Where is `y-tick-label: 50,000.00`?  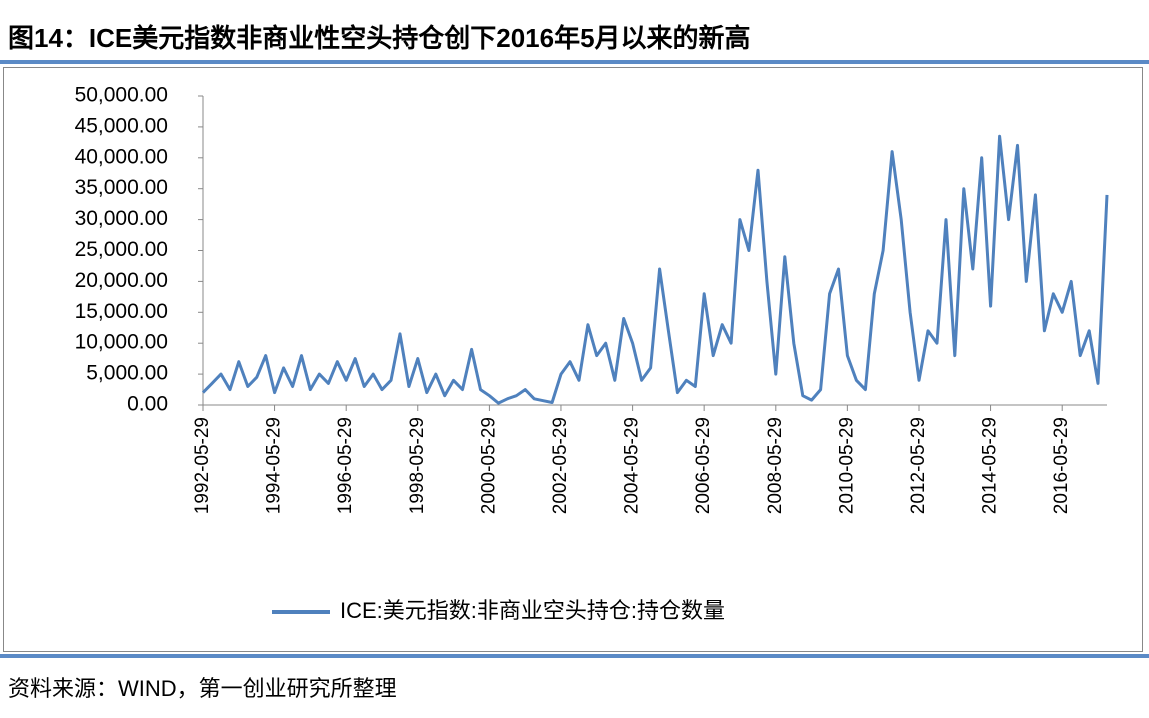
y-tick-label: 50,000.00 is located at coordinates (121, 95).